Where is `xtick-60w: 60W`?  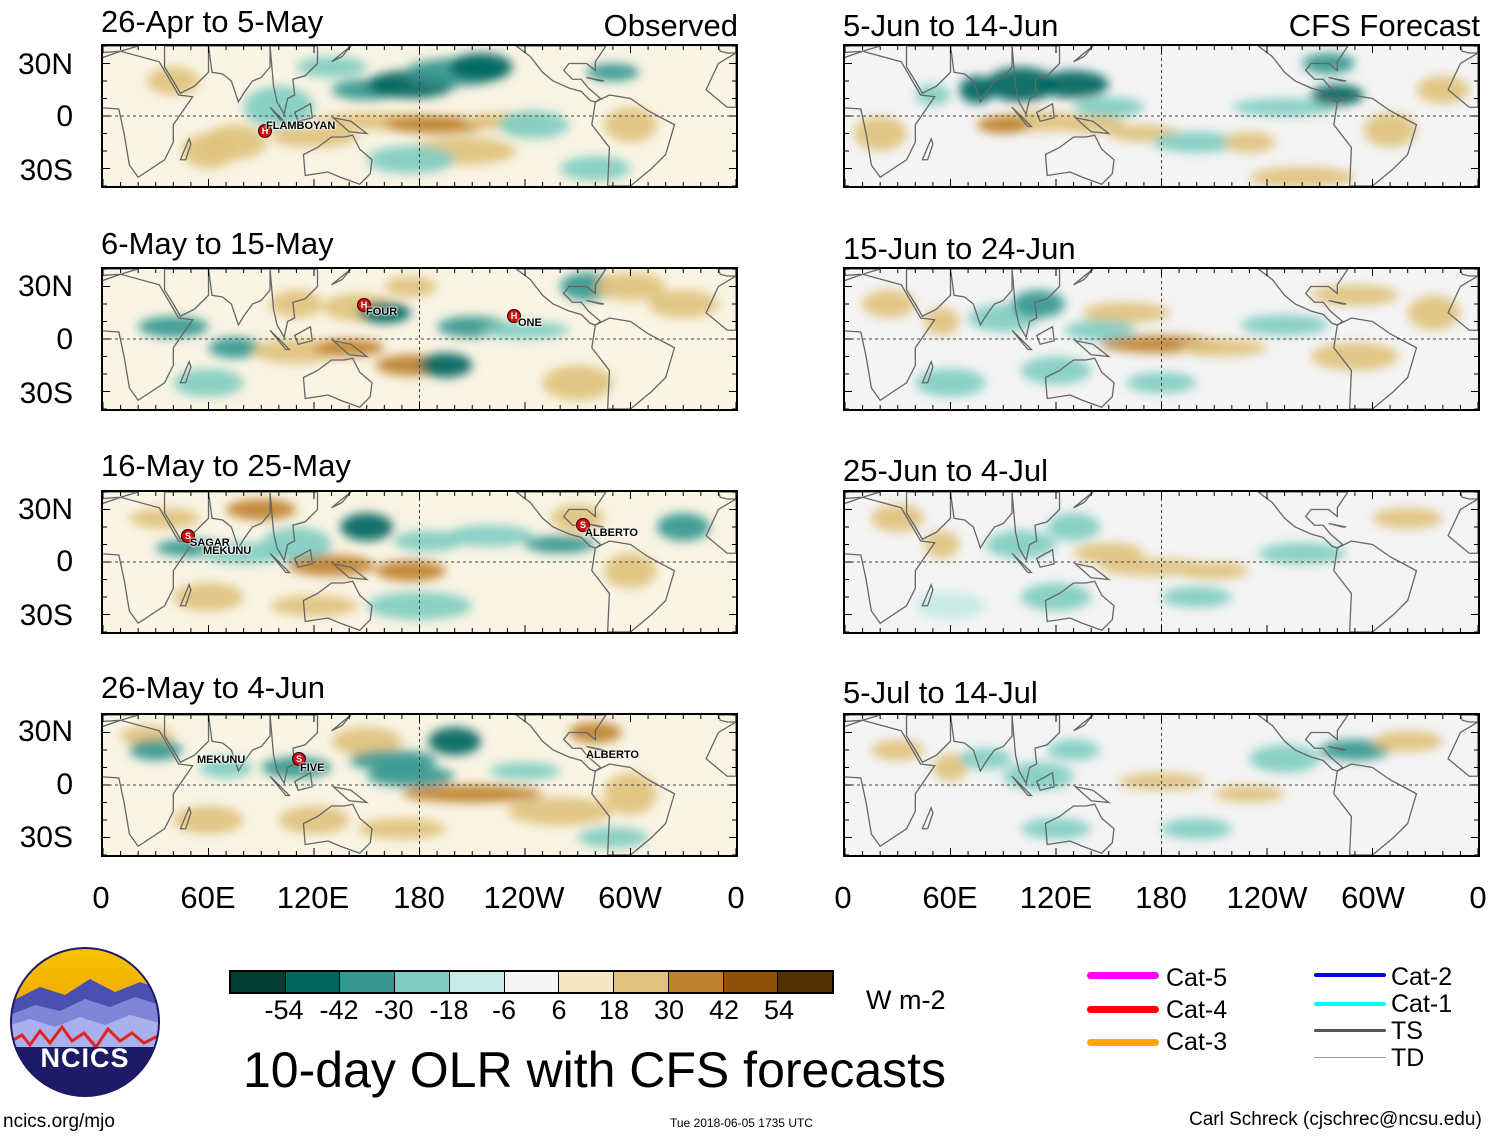
xtick-60w: 60W is located at coordinates (1373, 897).